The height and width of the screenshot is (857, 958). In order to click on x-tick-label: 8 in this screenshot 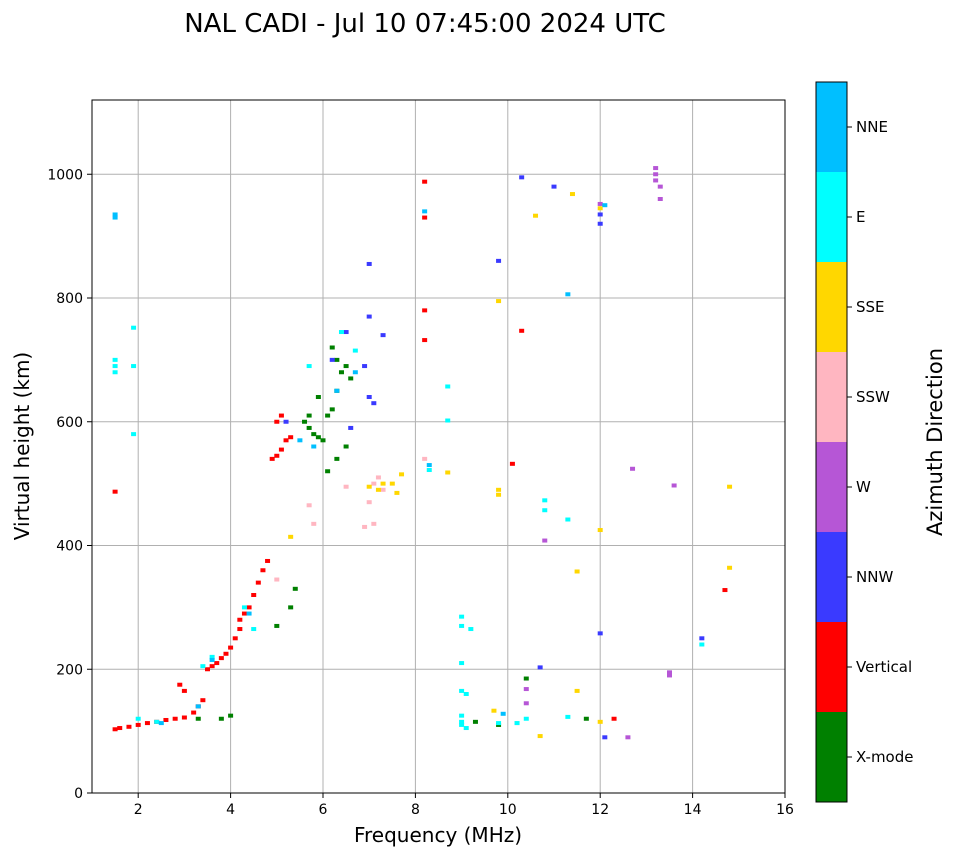, I will do `click(415, 810)`.